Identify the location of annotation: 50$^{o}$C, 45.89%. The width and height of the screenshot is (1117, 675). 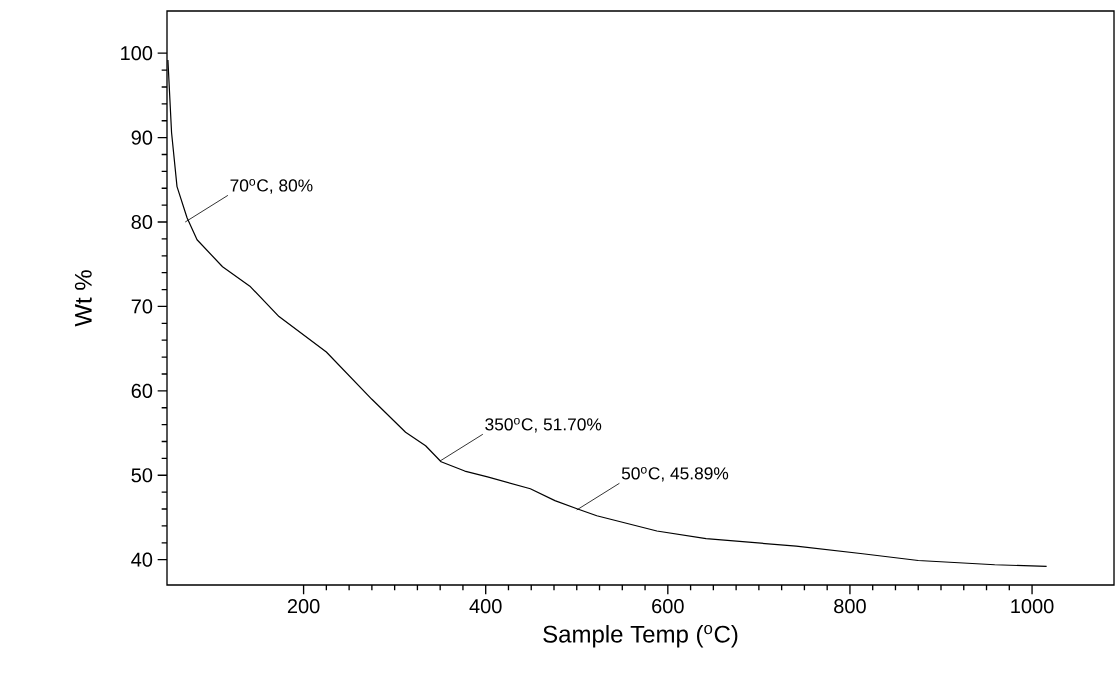
(675, 474).